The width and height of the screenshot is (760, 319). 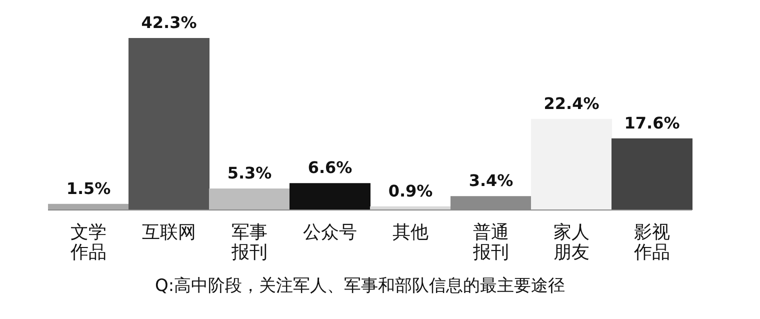 I want to click on x-tick-label: 普通报刊, so click(x=490, y=242).